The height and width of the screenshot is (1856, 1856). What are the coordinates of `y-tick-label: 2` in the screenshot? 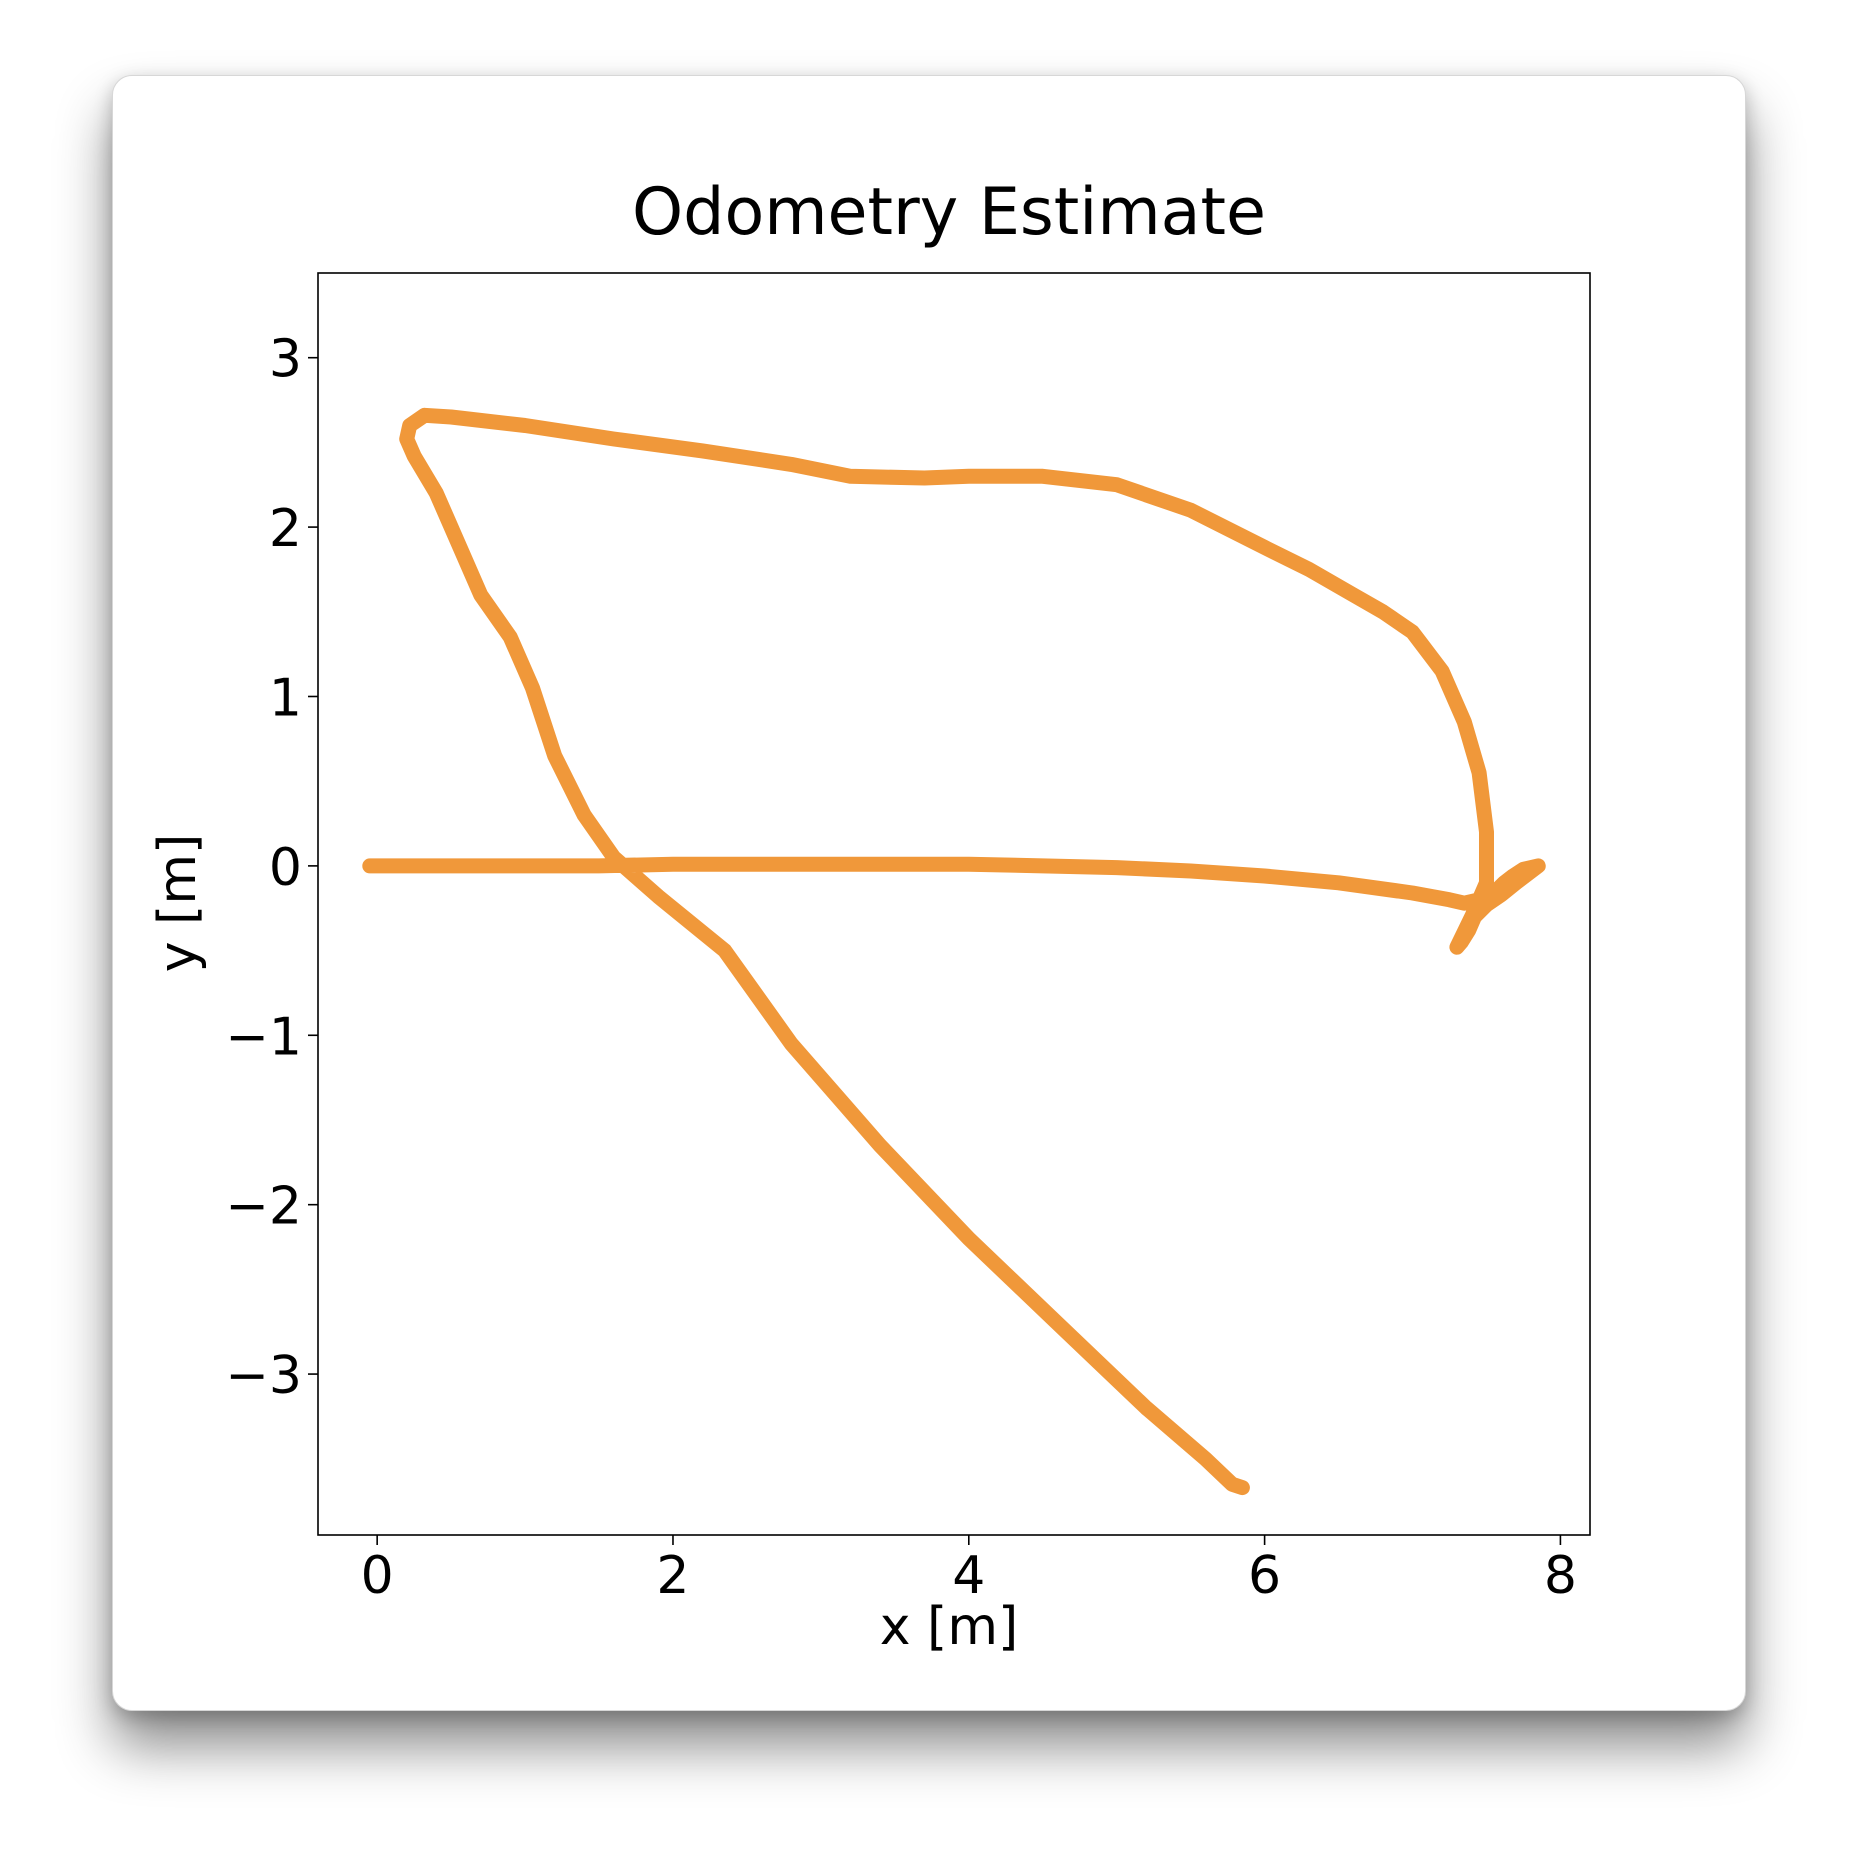 It's located at (285, 529).